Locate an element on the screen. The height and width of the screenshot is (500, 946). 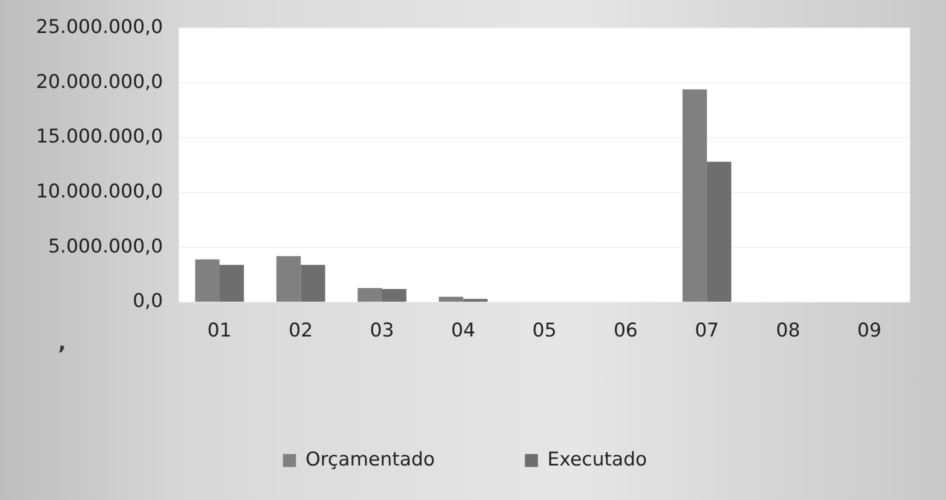
legend-label: Orçamentado is located at coordinates (370, 459).